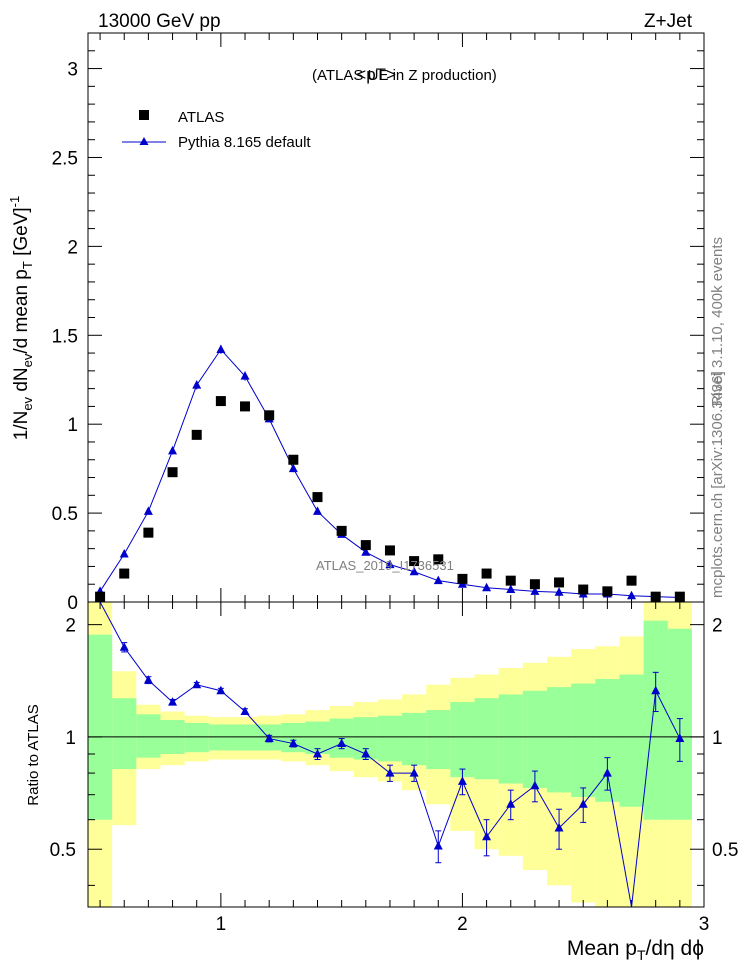  I want to click on main-y-tick-label: 0.5, so click(65, 514).